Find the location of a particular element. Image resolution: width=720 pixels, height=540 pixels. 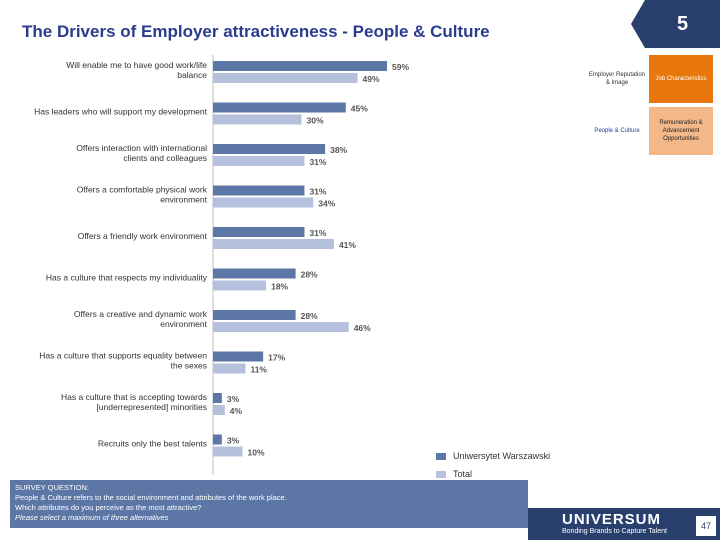

page-number: 47 is located at coordinates (706, 526).